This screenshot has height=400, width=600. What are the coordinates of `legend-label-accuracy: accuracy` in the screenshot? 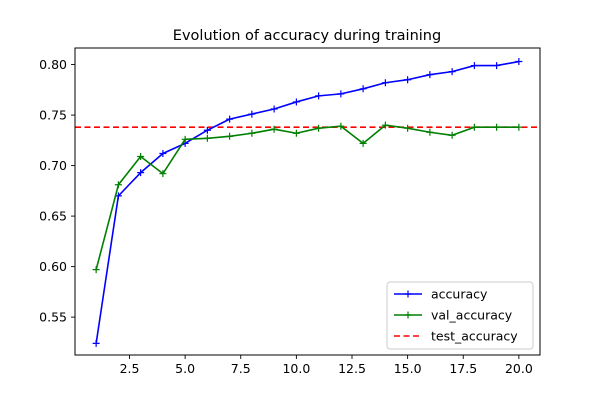 It's located at (459, 294).